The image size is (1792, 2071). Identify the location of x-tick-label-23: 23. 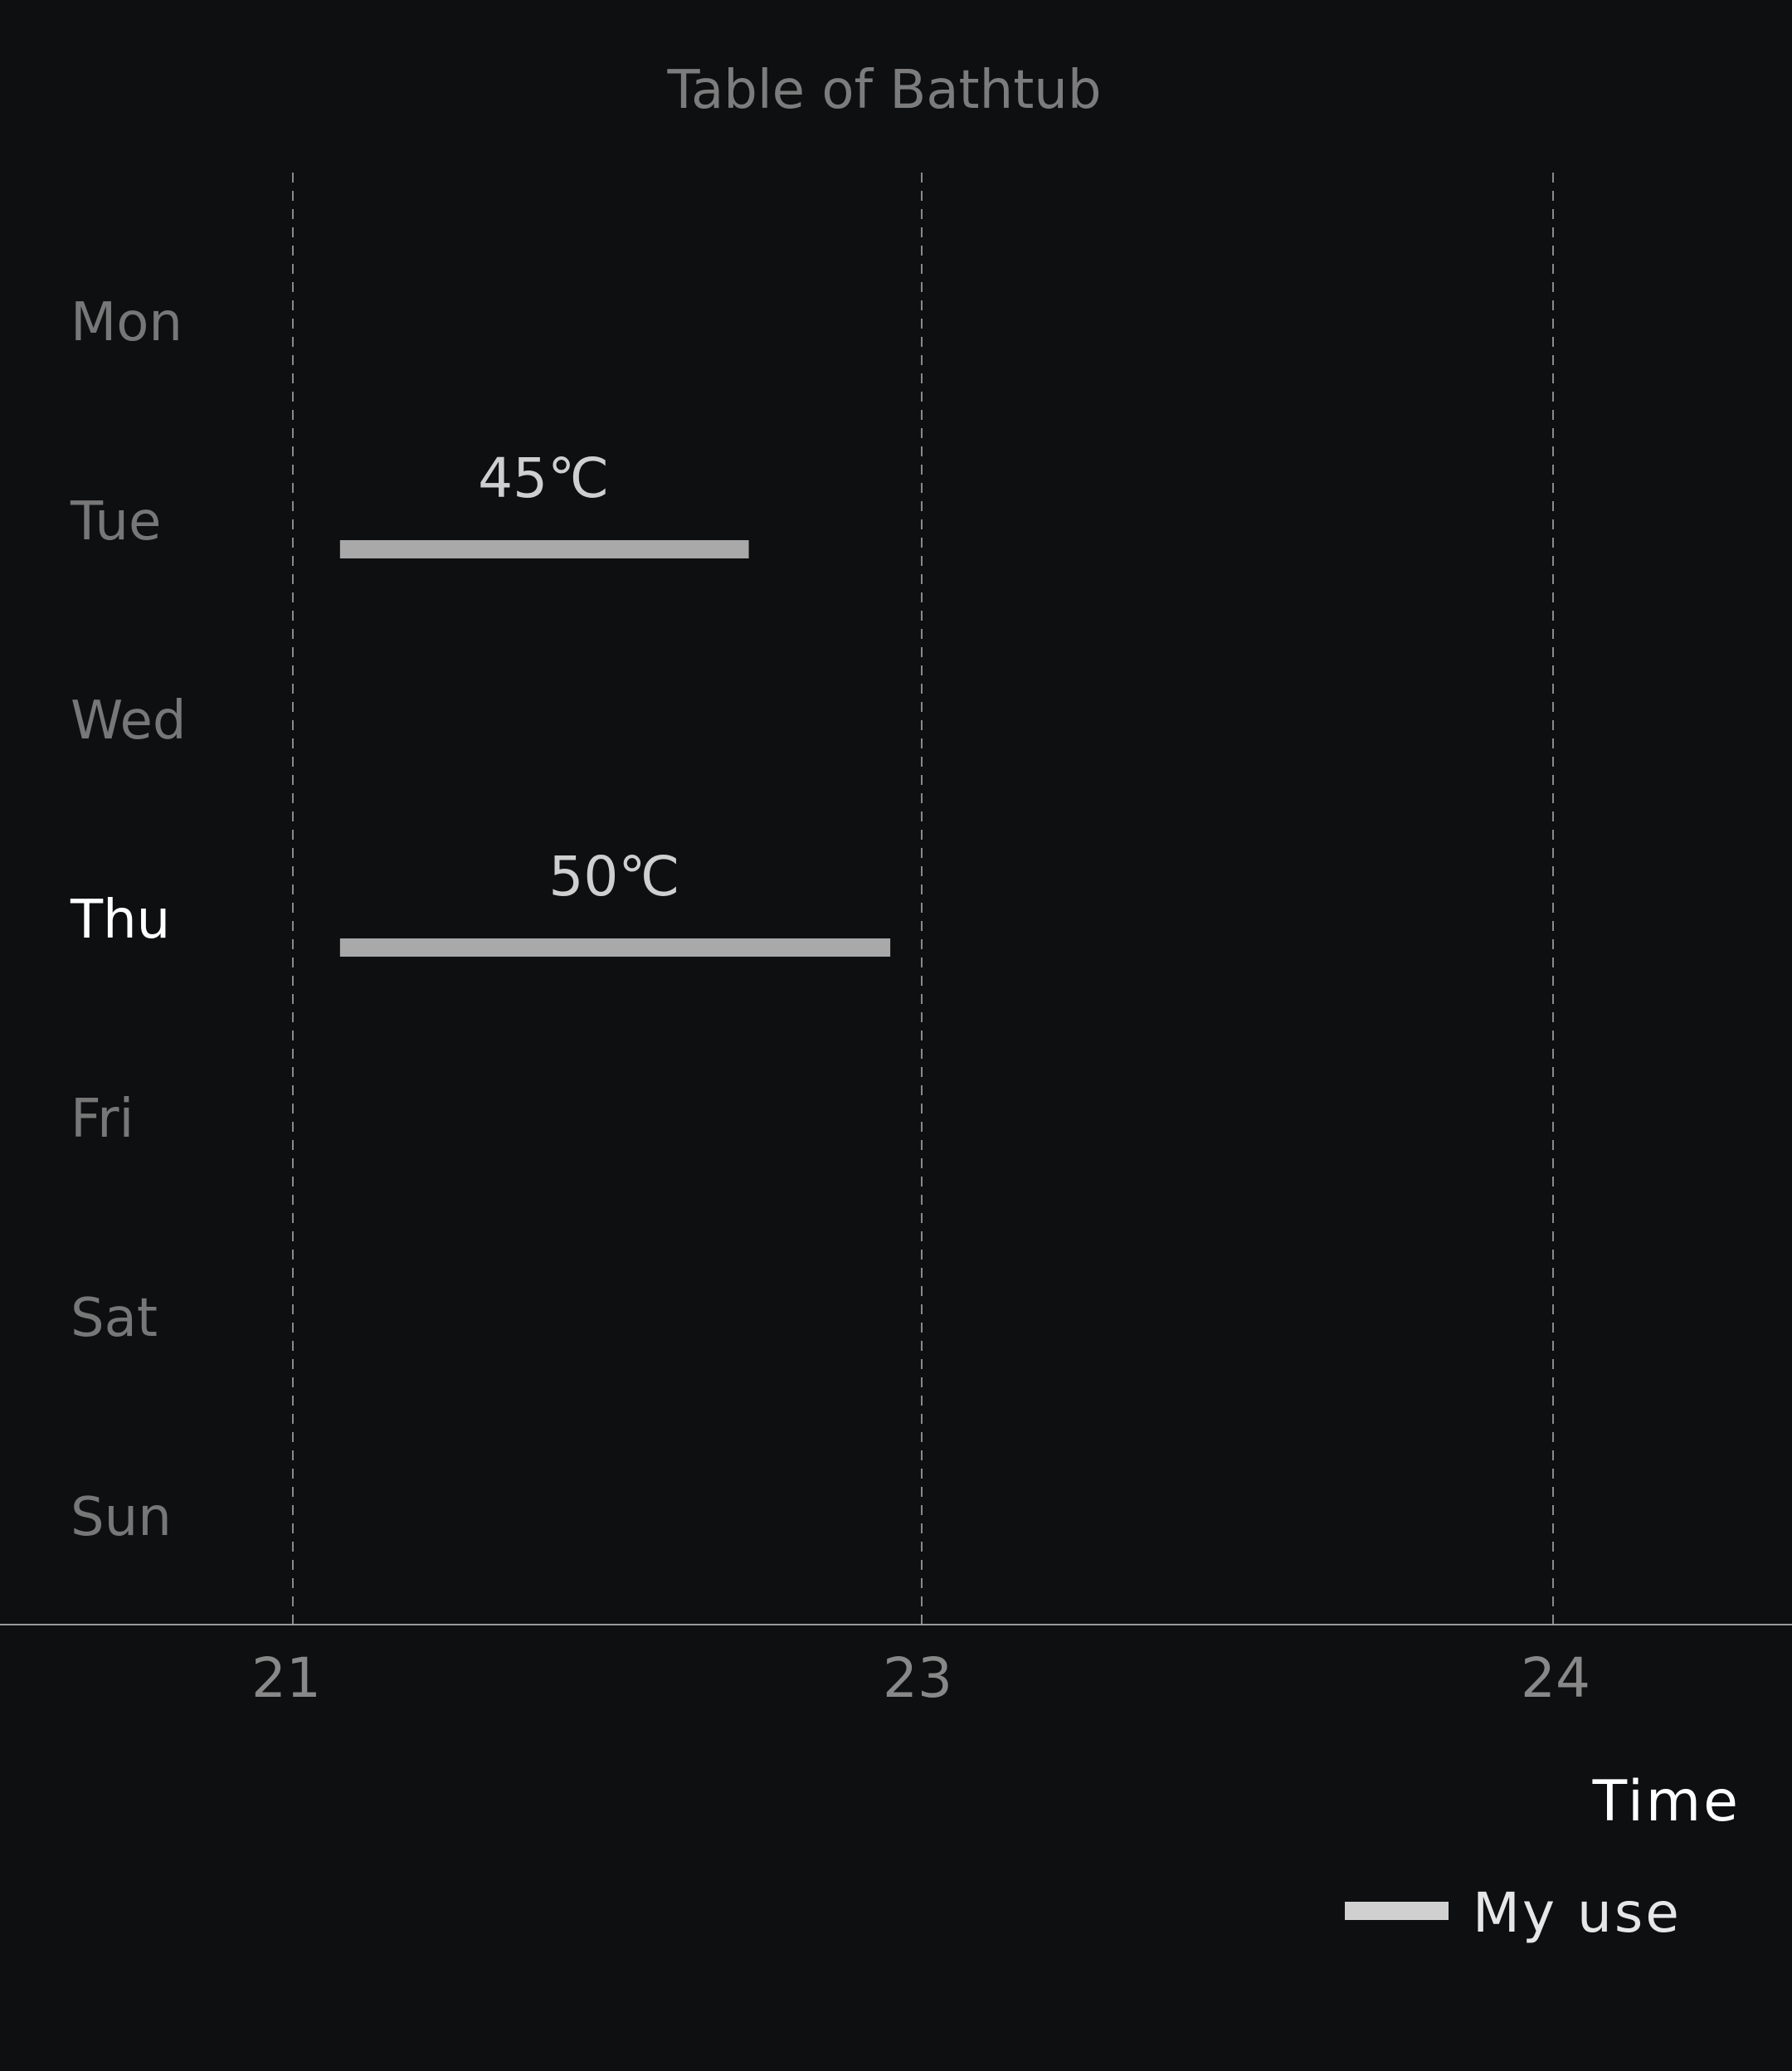
(917, 1678).